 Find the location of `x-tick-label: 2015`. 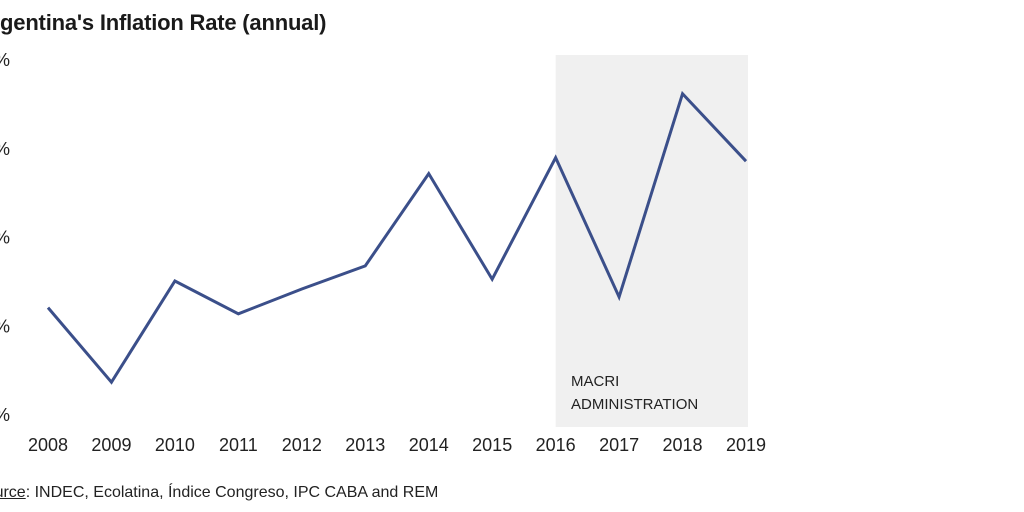

x-tick-label: 2015 is located at coordinates (492, 445).